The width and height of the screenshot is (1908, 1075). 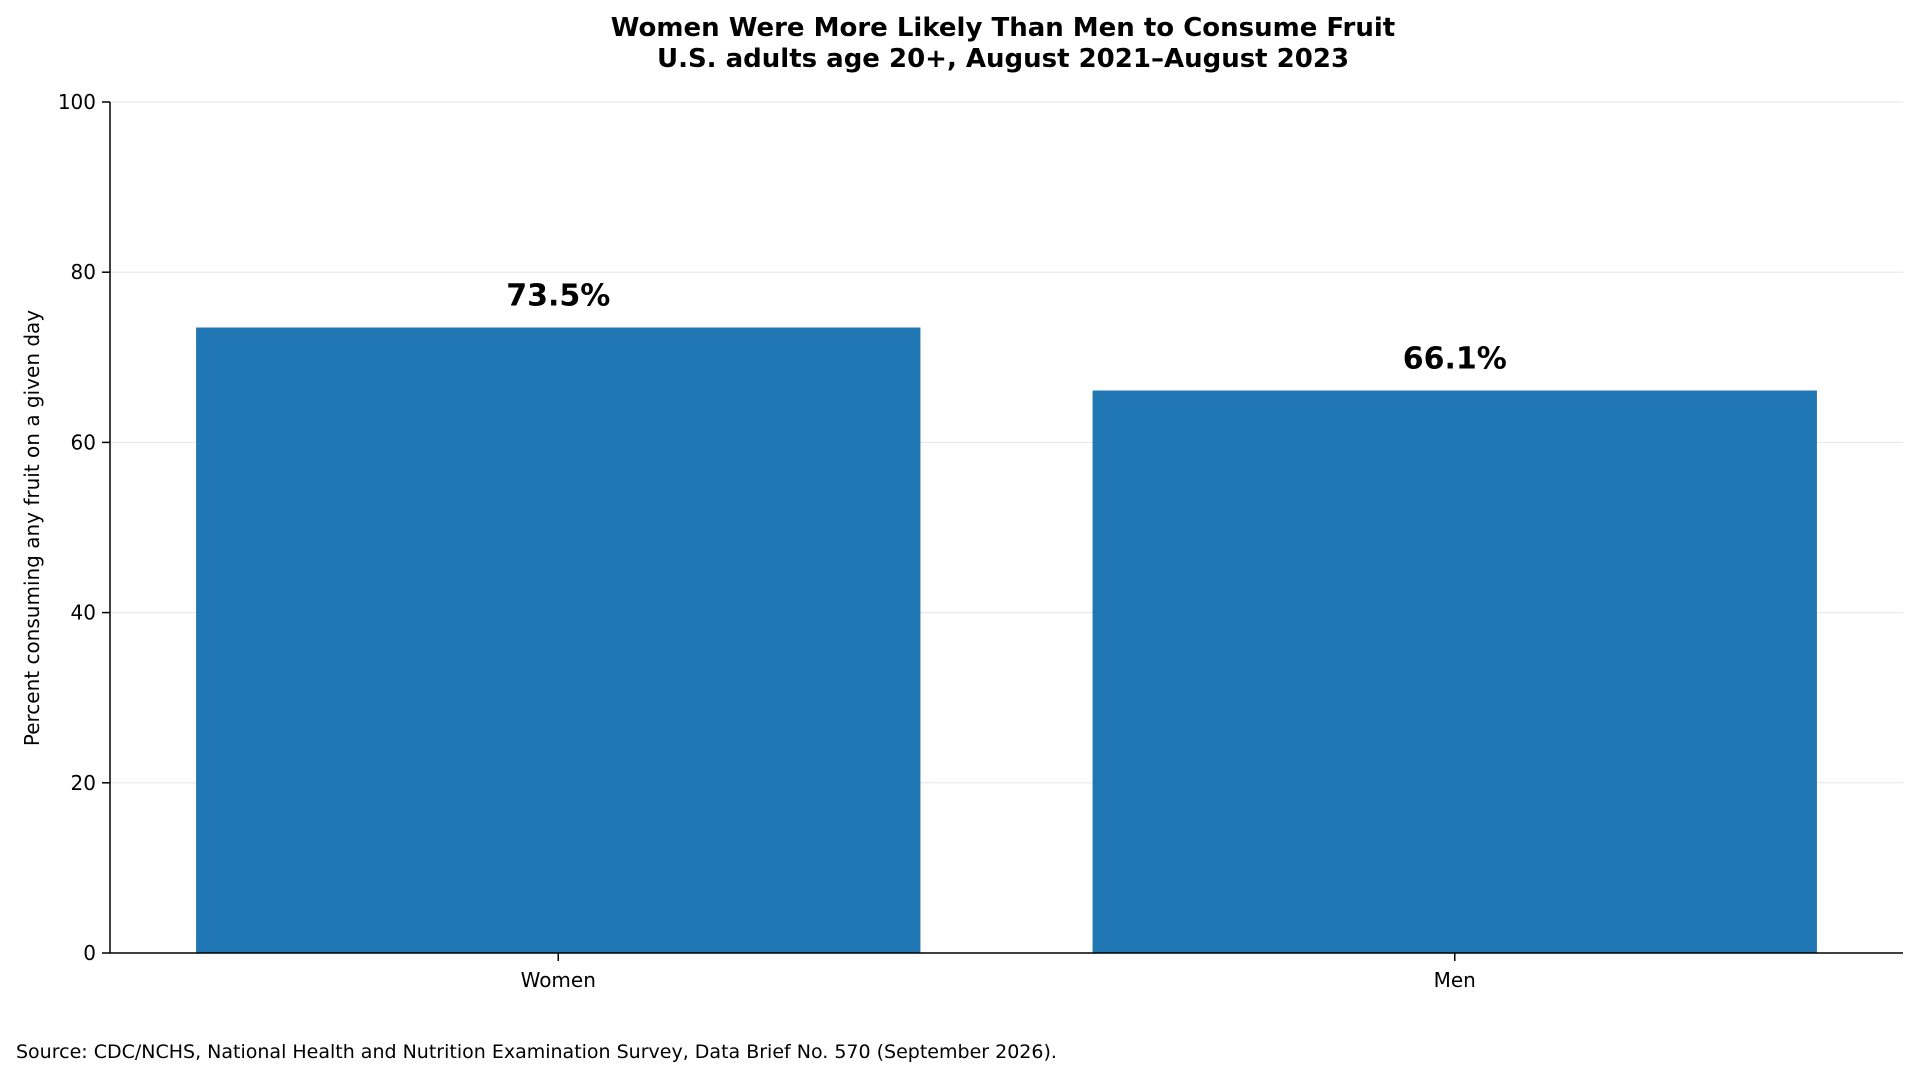 What do you see at coordinates (1006, 328) in the screenshot?
I see `data-labels: 73.5% 66.1%` at bounding box center [1006, 328].